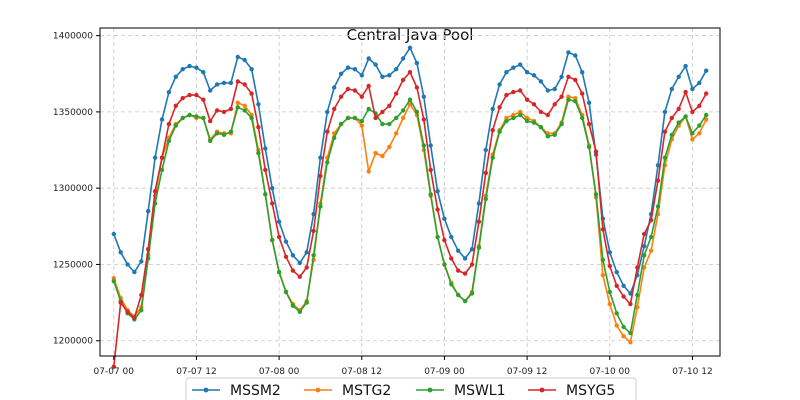  What do you see at coordinates (196, 372) in the screenshot?
I see `x-tick-label: 07-07 12` at bounding box center [196, 372].